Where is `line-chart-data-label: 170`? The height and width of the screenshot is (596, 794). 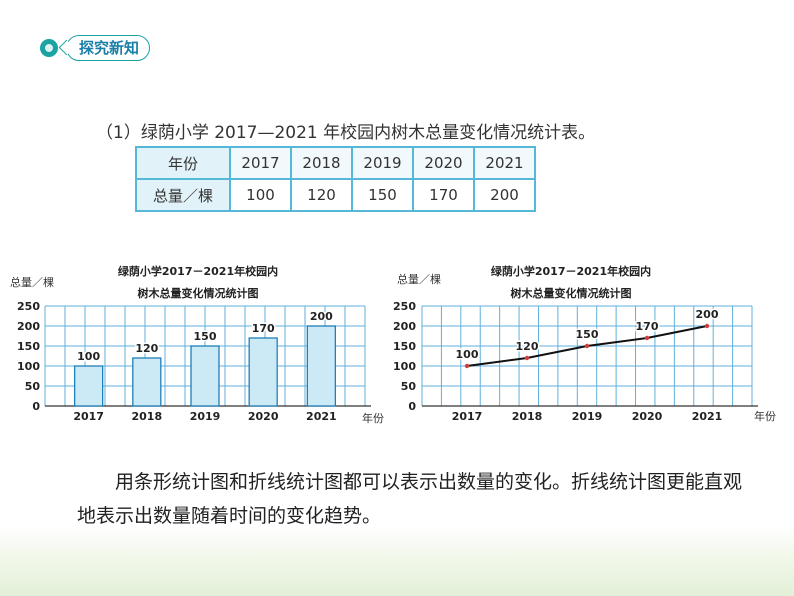 line-chart-data-label: 170 is located at coordinates (647, 326).